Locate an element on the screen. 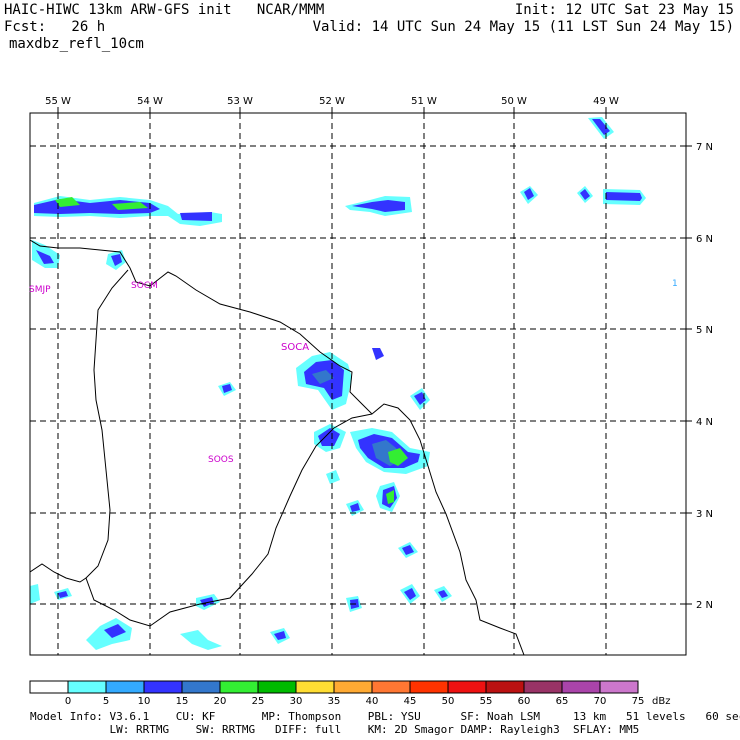  colorbar-level-label: 25 is located at coordinates (258, 701).